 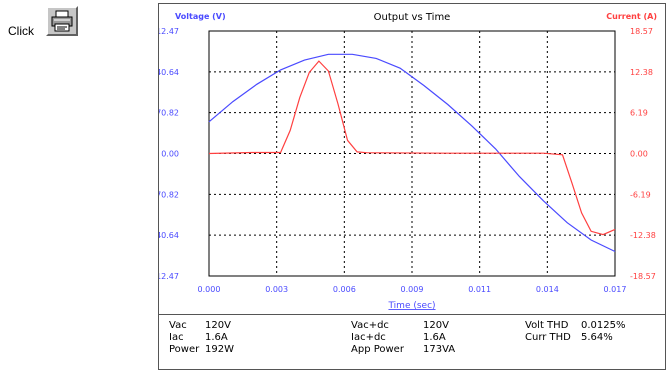 I want to click on iacdc-row: Iac+dc 1.6A, so click(x=398, y=338).